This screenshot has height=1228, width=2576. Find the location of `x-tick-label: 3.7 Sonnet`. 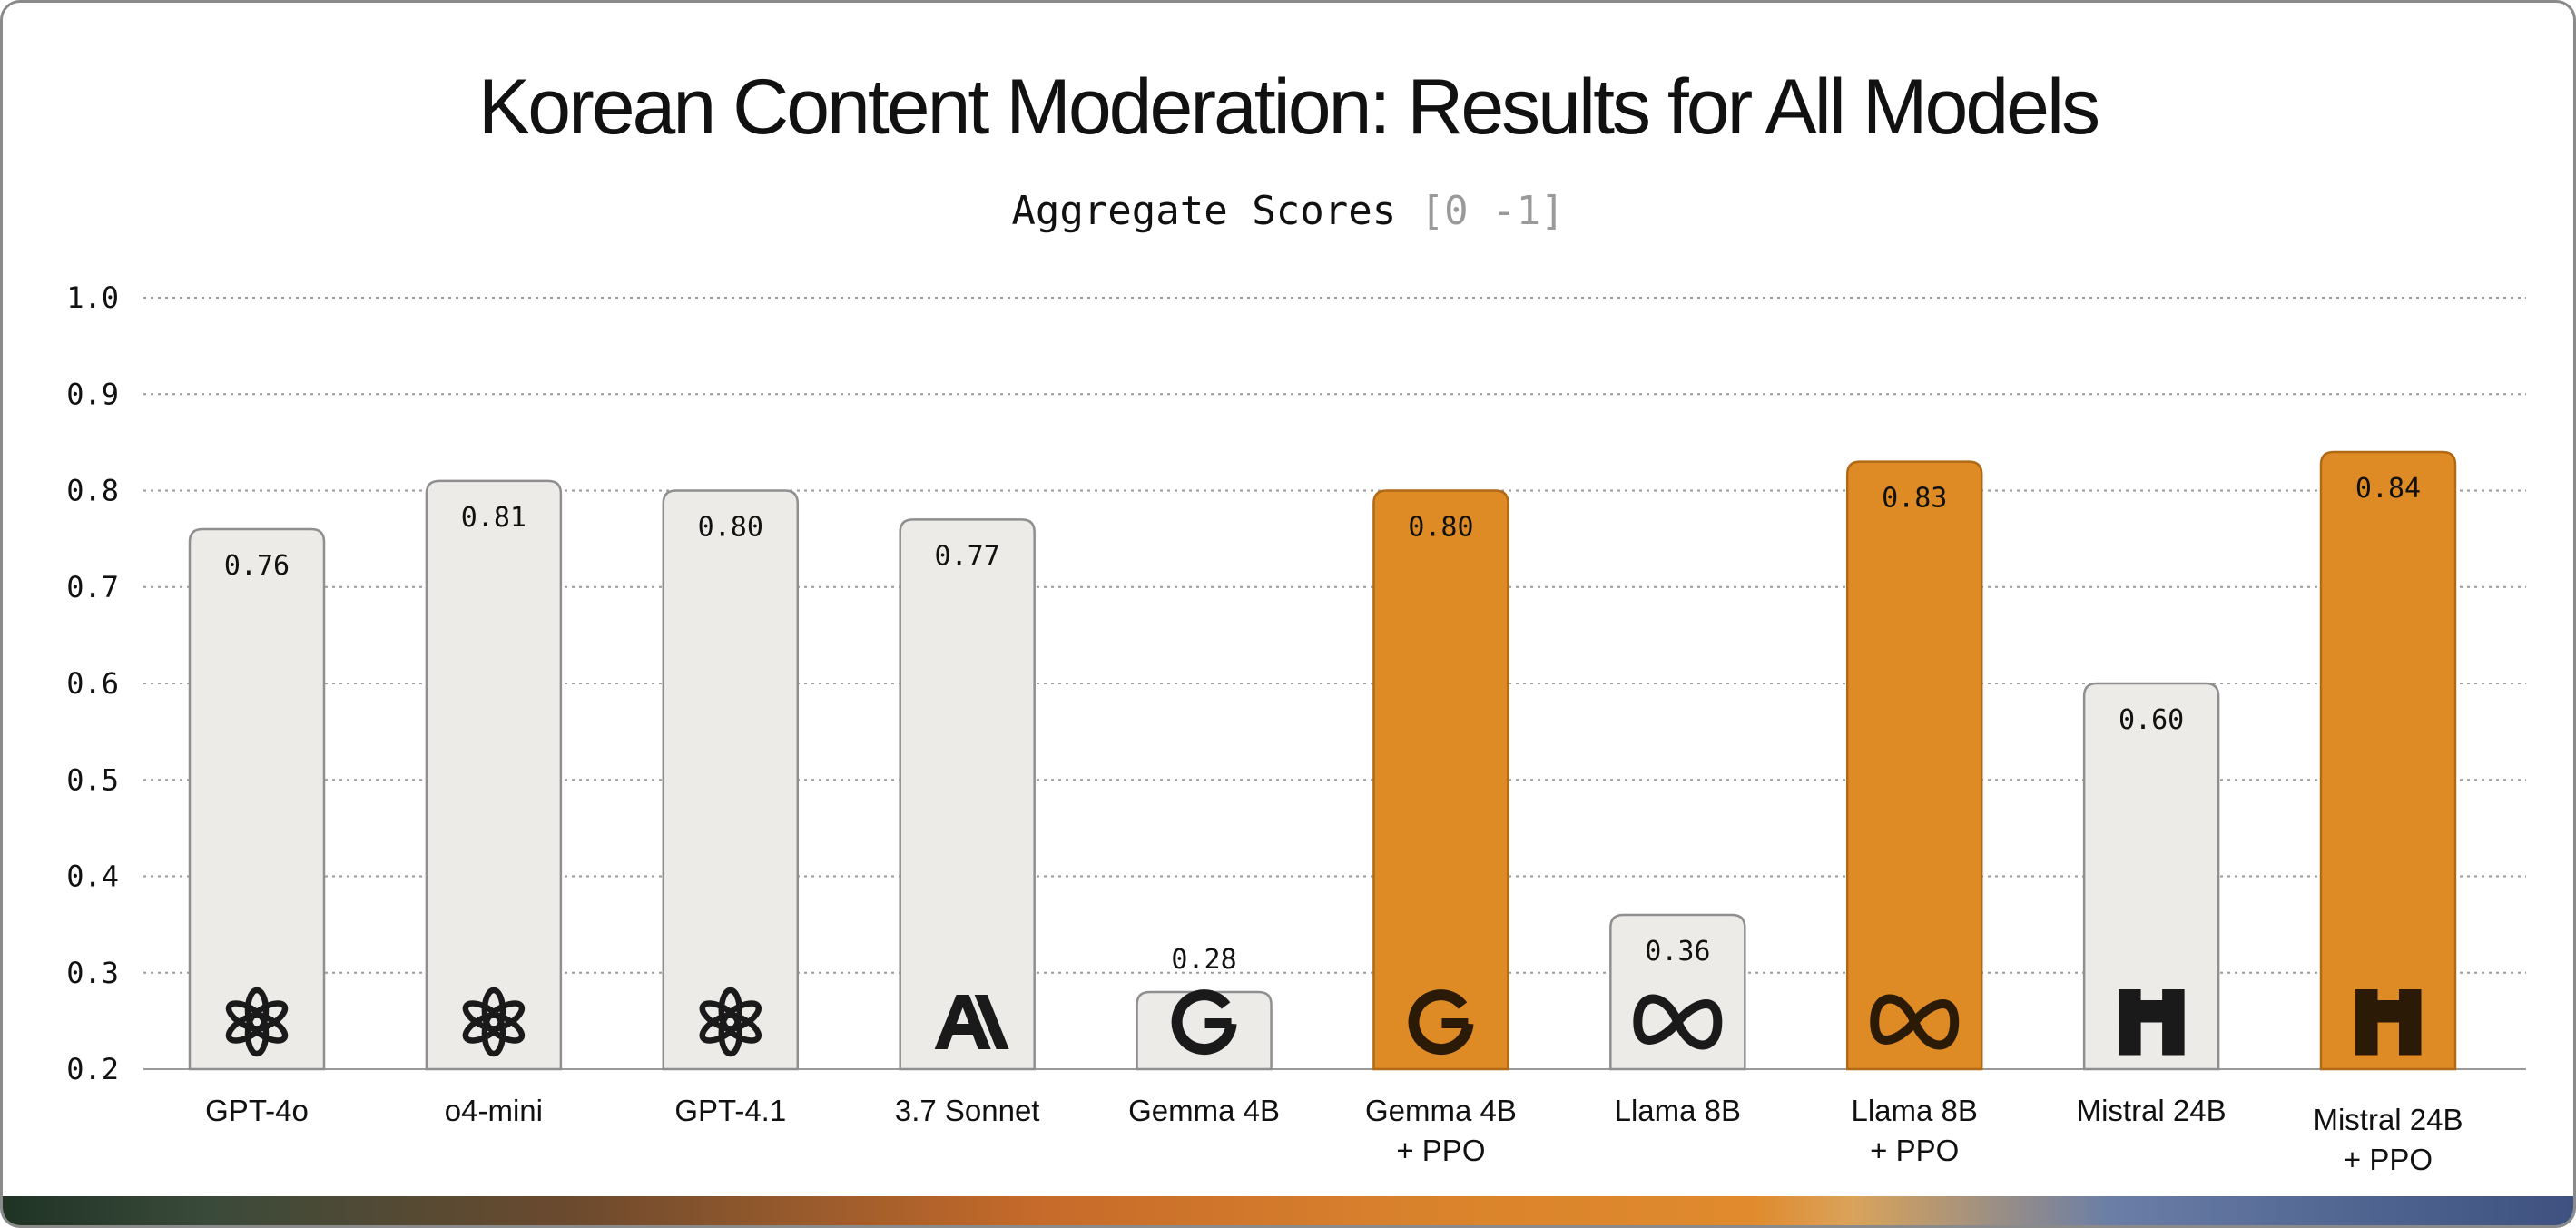

x-tick-label: 3.7 Sonnet is located at coordinates (967, 1110).